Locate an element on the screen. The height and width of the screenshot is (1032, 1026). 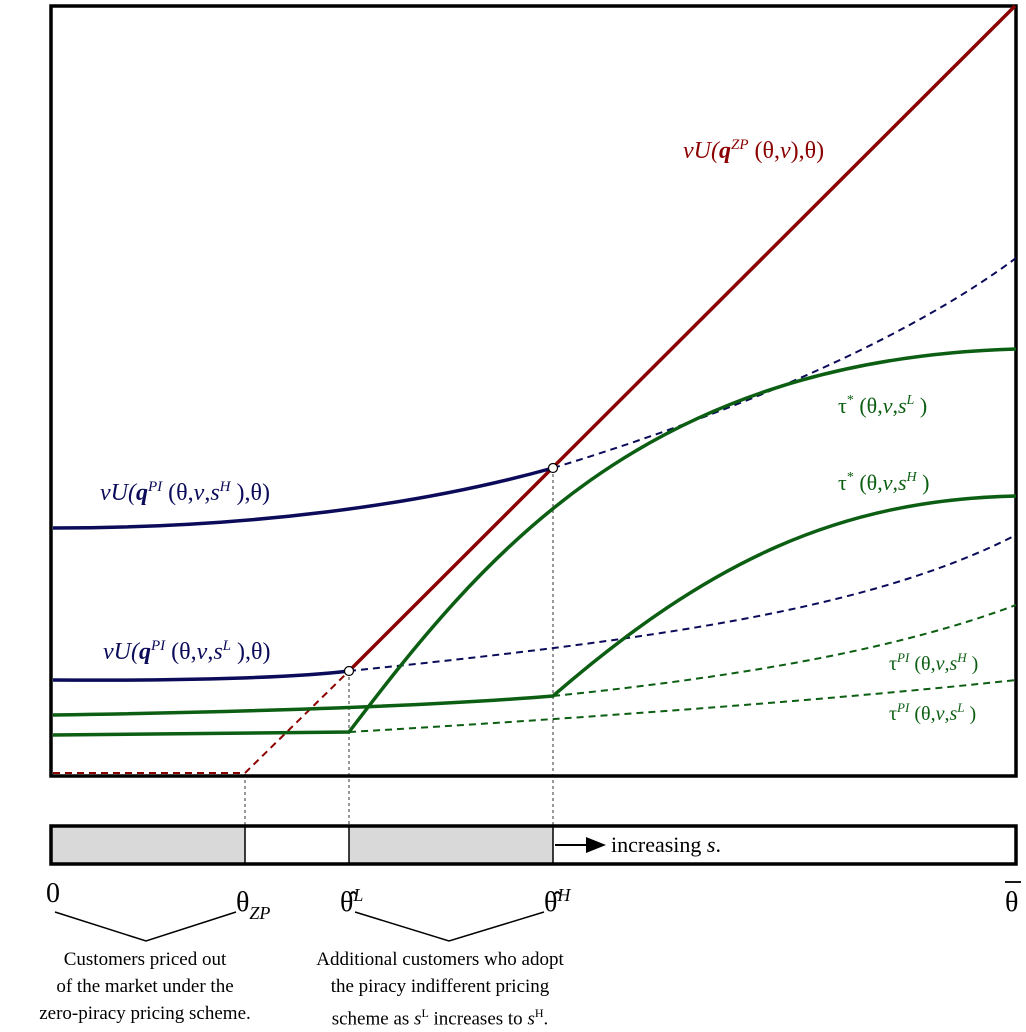
note-additional-line-3: scheme as sL increases to sH. is located at coordinates (440, 1018).